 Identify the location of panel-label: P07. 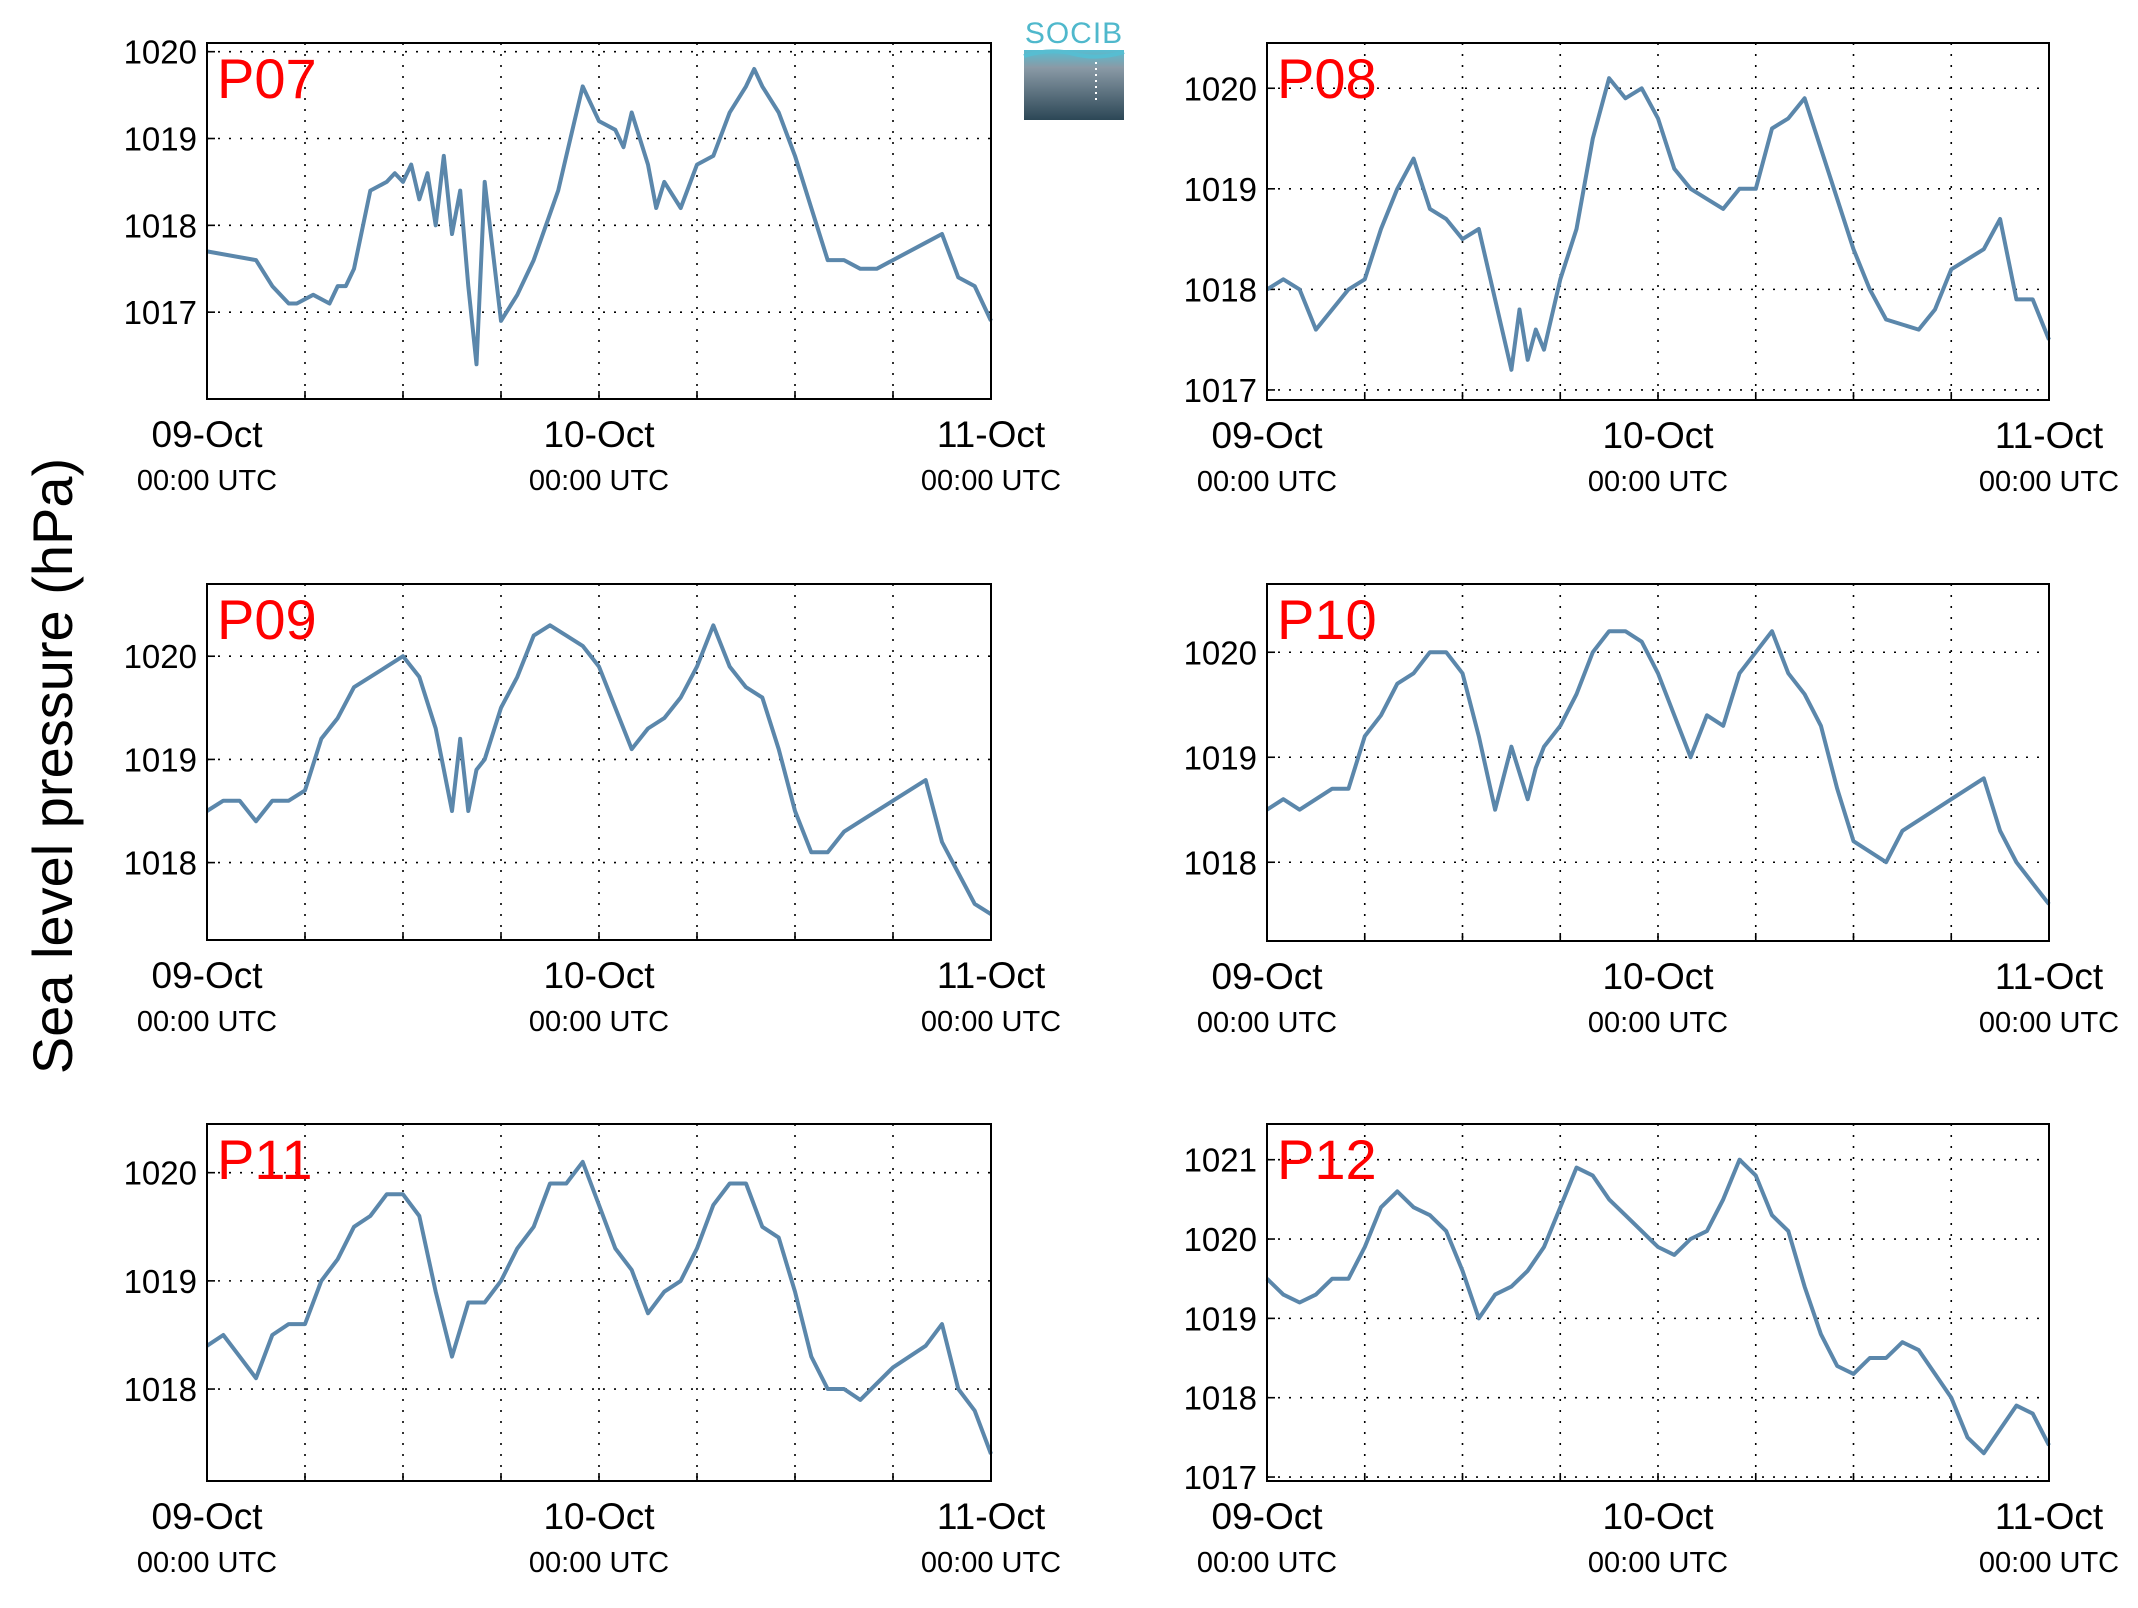
(267, 78).